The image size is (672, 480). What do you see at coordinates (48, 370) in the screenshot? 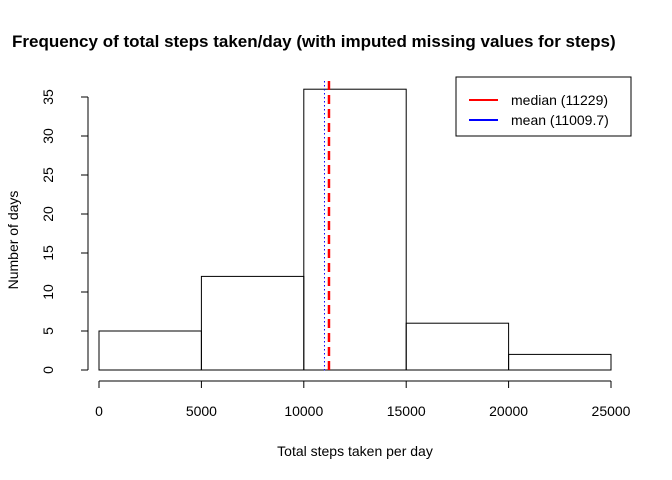
I see `y-tick-label: 0` at bounding box center [48, 370].